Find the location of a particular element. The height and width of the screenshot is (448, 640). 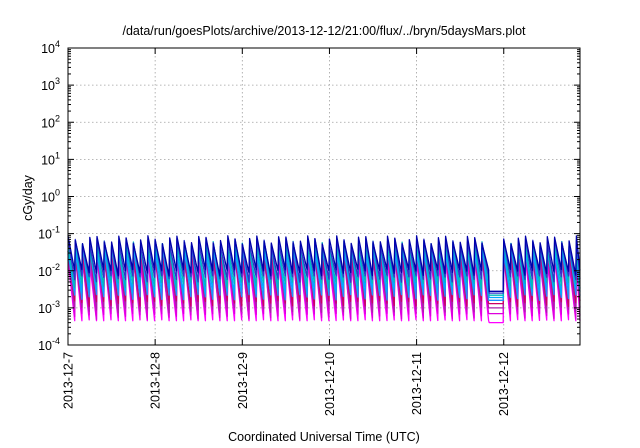

y-tick-label: 10³ is located at coordinates (50, 84).